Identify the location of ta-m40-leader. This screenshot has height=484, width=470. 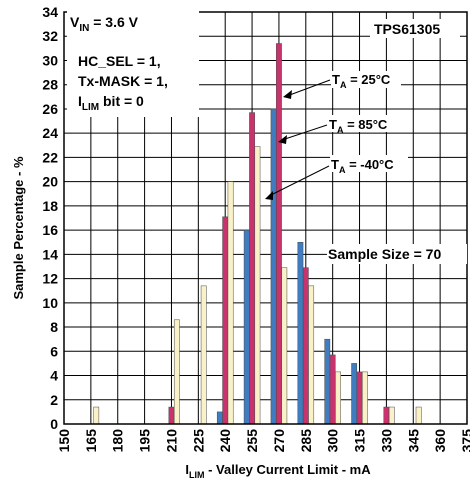
(299, 181).